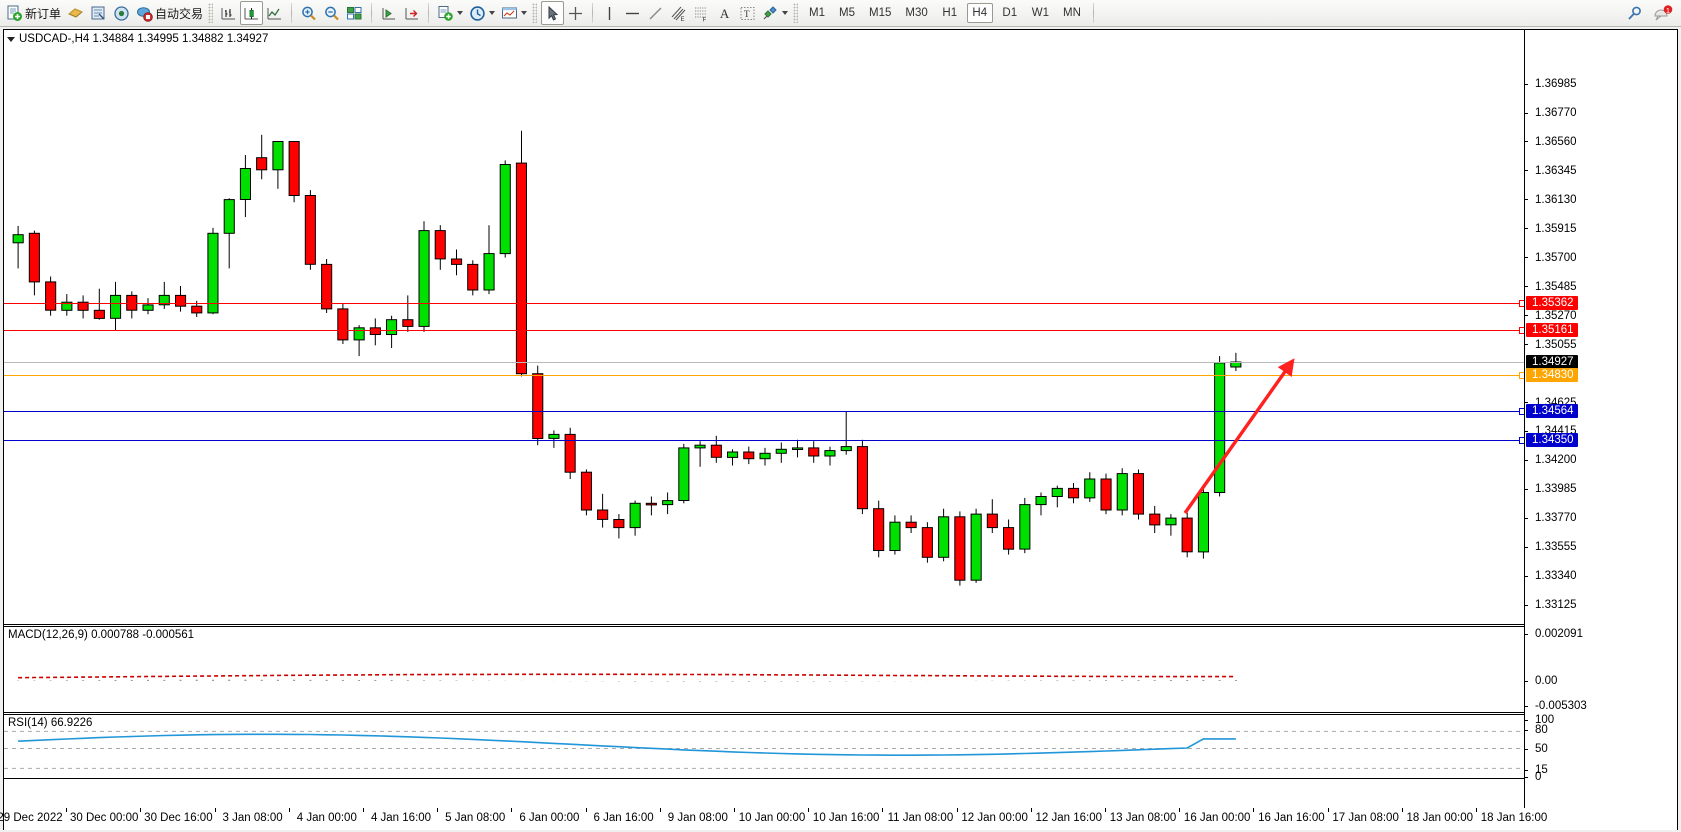 This screenshot has width=1681, height=832. I want to click on chevron-down-icon, so click(460, 13).